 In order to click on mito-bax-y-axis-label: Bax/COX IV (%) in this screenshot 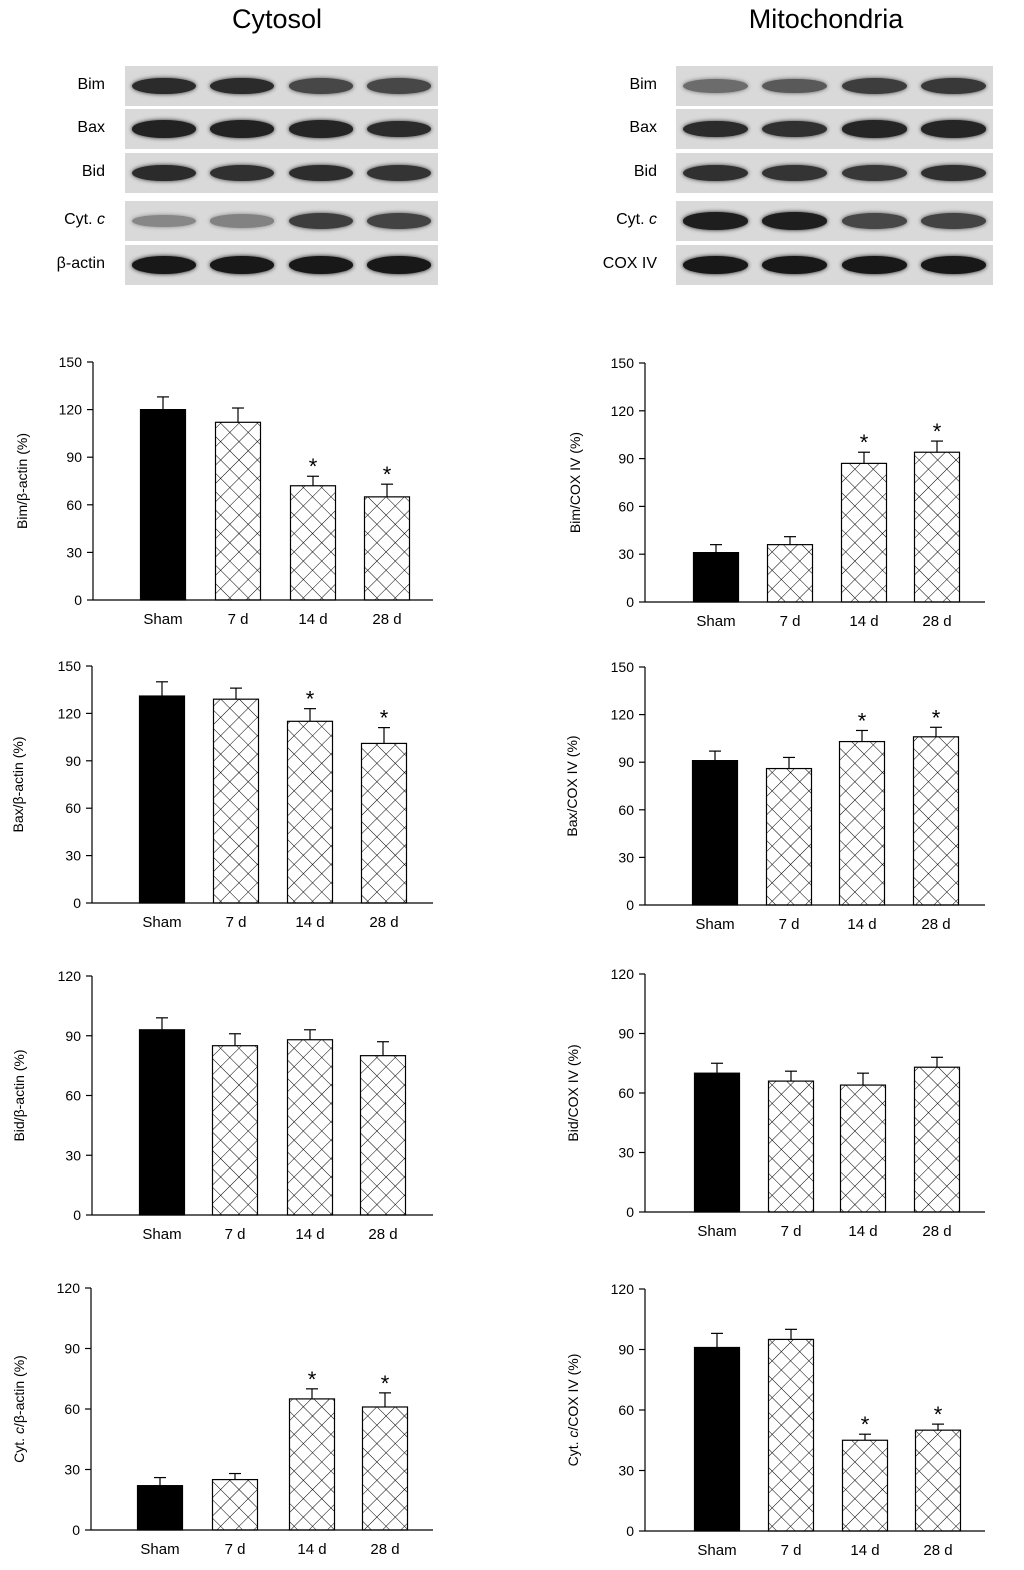, I will do `click(572, 785)`.